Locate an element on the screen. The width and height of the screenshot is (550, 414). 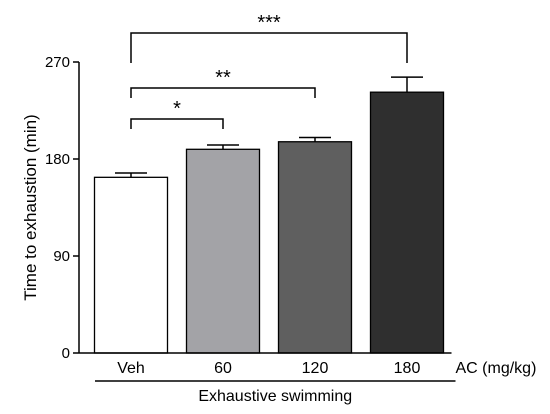
significance-label: ** is located at coordinates (223, 78).